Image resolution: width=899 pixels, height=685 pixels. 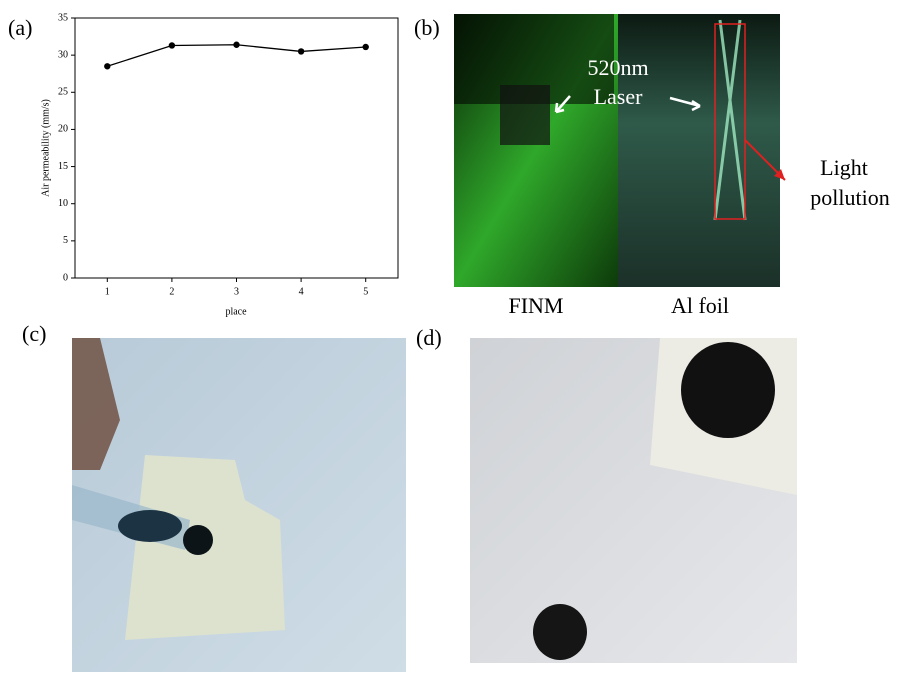 I want to click on caption: FINM, so click(x=535, y=305).